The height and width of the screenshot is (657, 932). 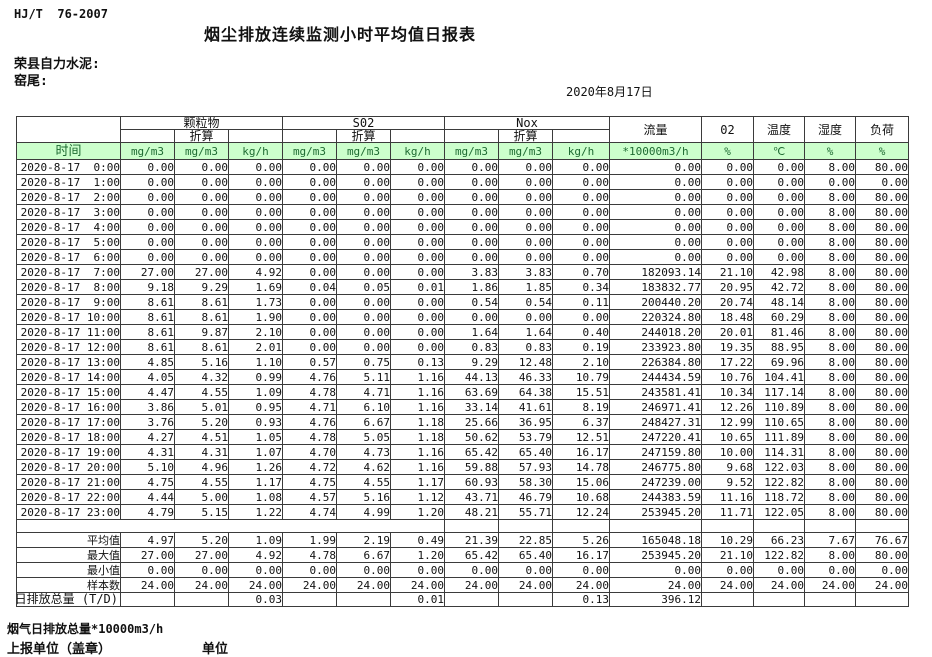 What do you see at coordinates (727, 129) in the screenshot?
I see `header-o2: 02` at bounding box center [727, 129].